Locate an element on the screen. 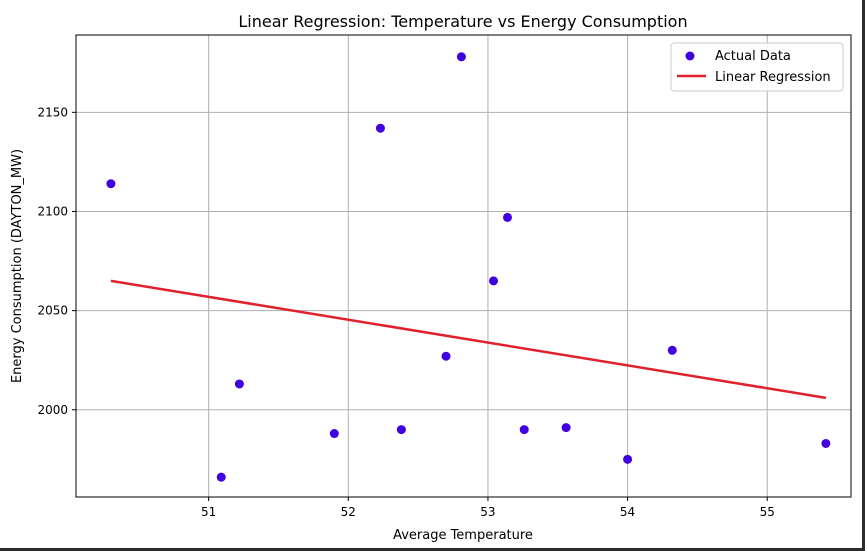 The height and width of the screenshot is (551, 865). legend: Actual Data Linear Regression is located at coordinates (757, 67).